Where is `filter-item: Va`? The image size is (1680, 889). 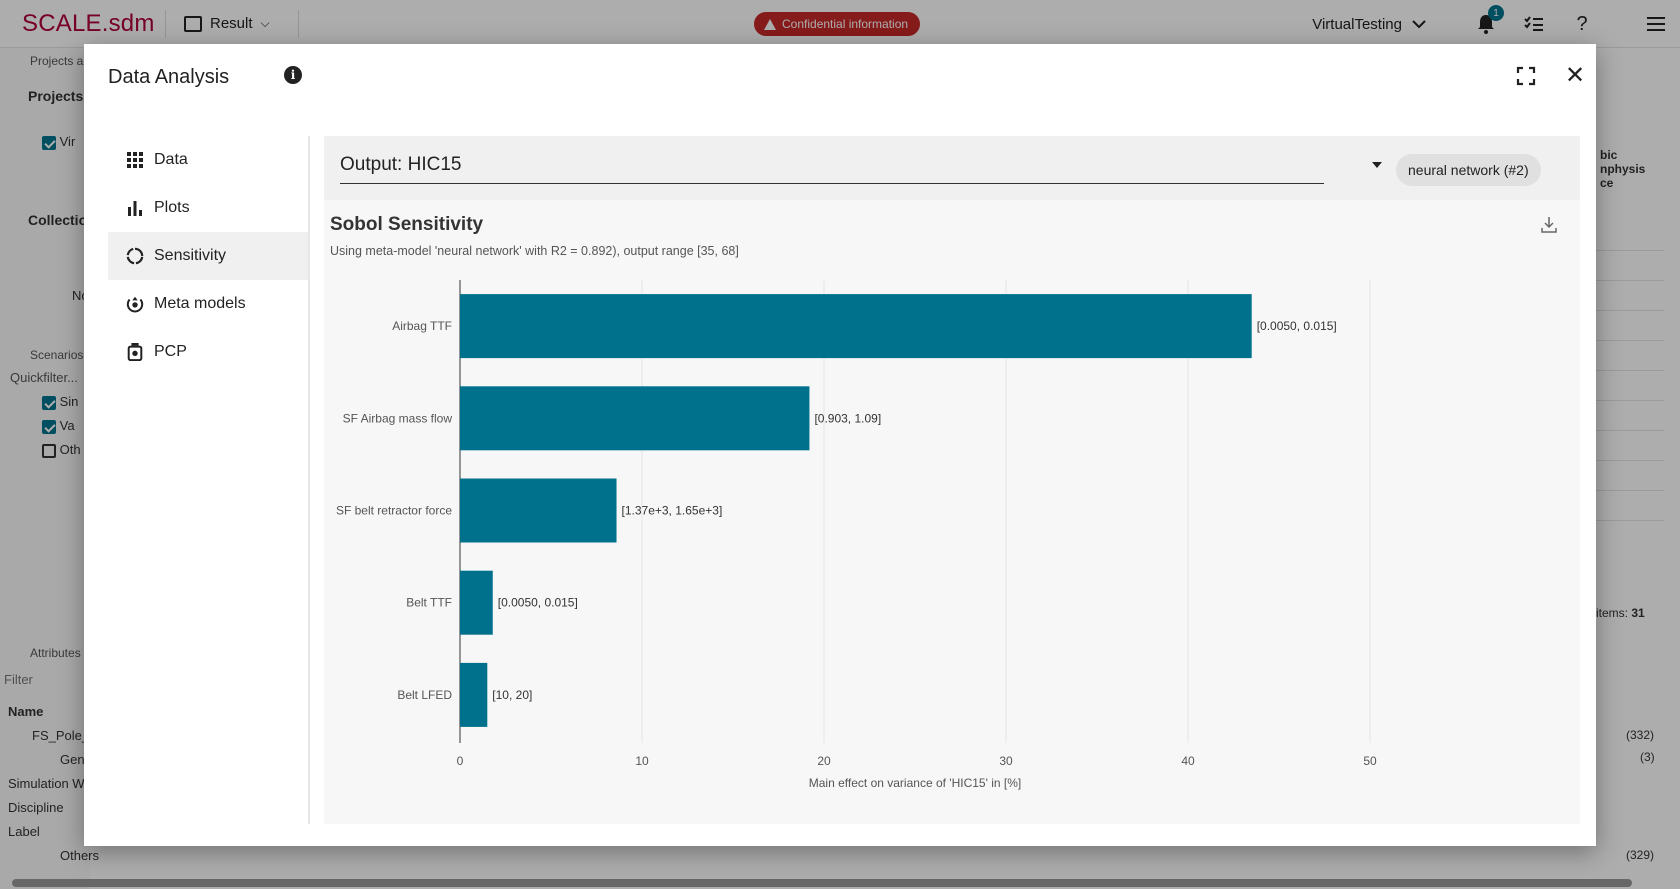 filter-item: Va is located at coordinates (58, 426).